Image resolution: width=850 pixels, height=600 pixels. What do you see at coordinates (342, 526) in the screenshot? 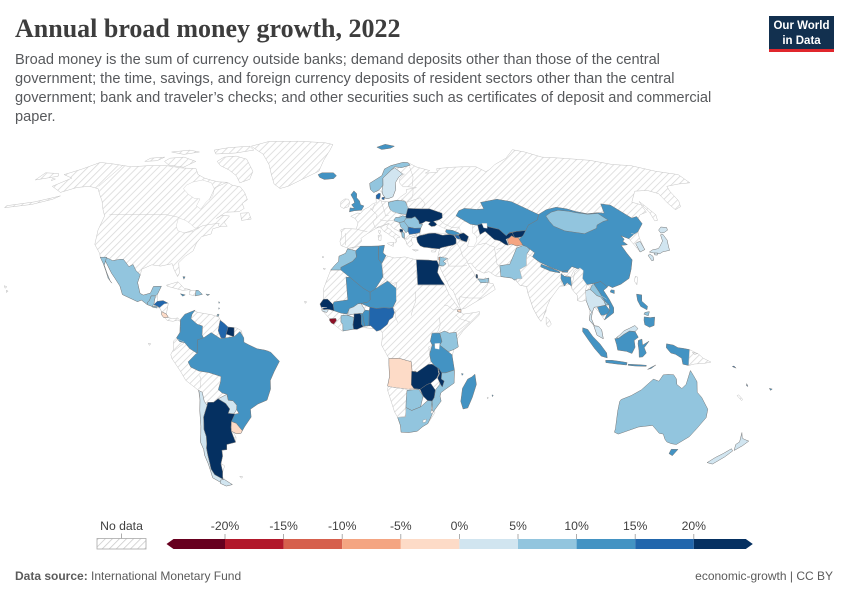
I see `svg-text: -10%` at bounding box center [342, 526].